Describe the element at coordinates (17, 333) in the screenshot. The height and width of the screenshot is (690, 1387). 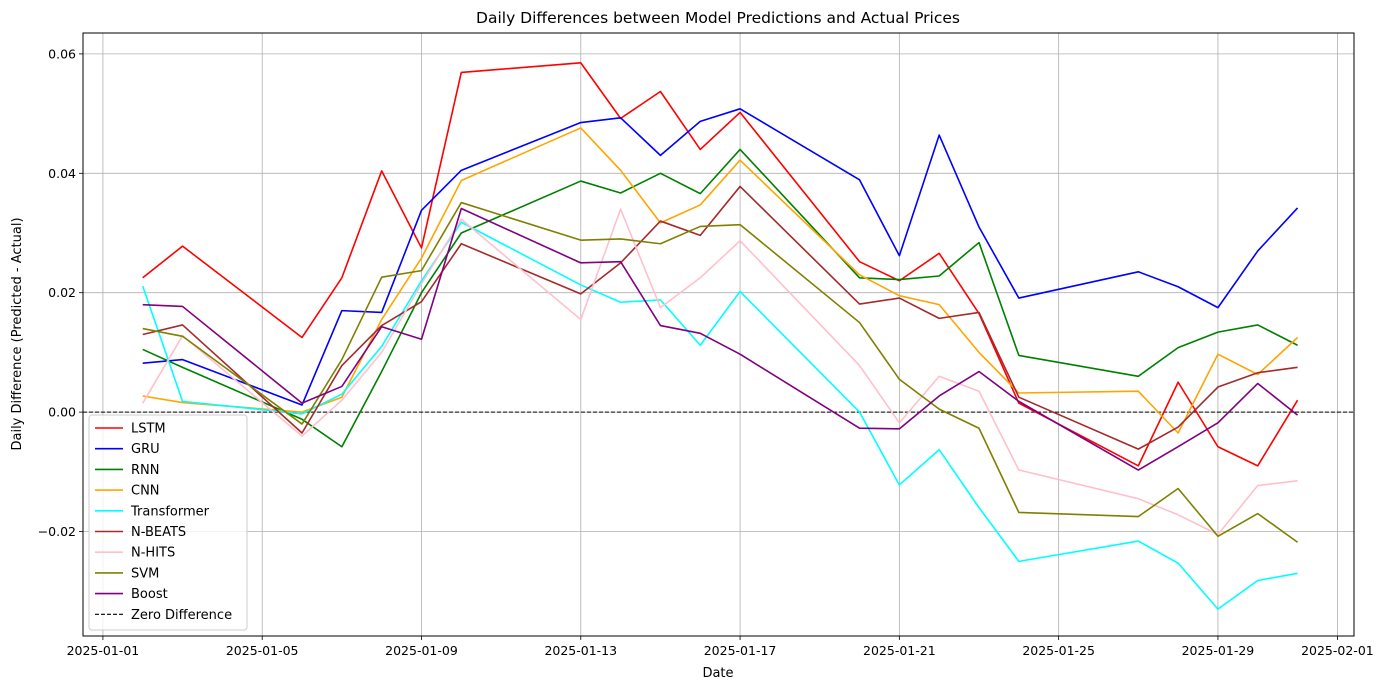
I see `y-axis-label: Daily Difference (Predicted - Actual)` at that location.